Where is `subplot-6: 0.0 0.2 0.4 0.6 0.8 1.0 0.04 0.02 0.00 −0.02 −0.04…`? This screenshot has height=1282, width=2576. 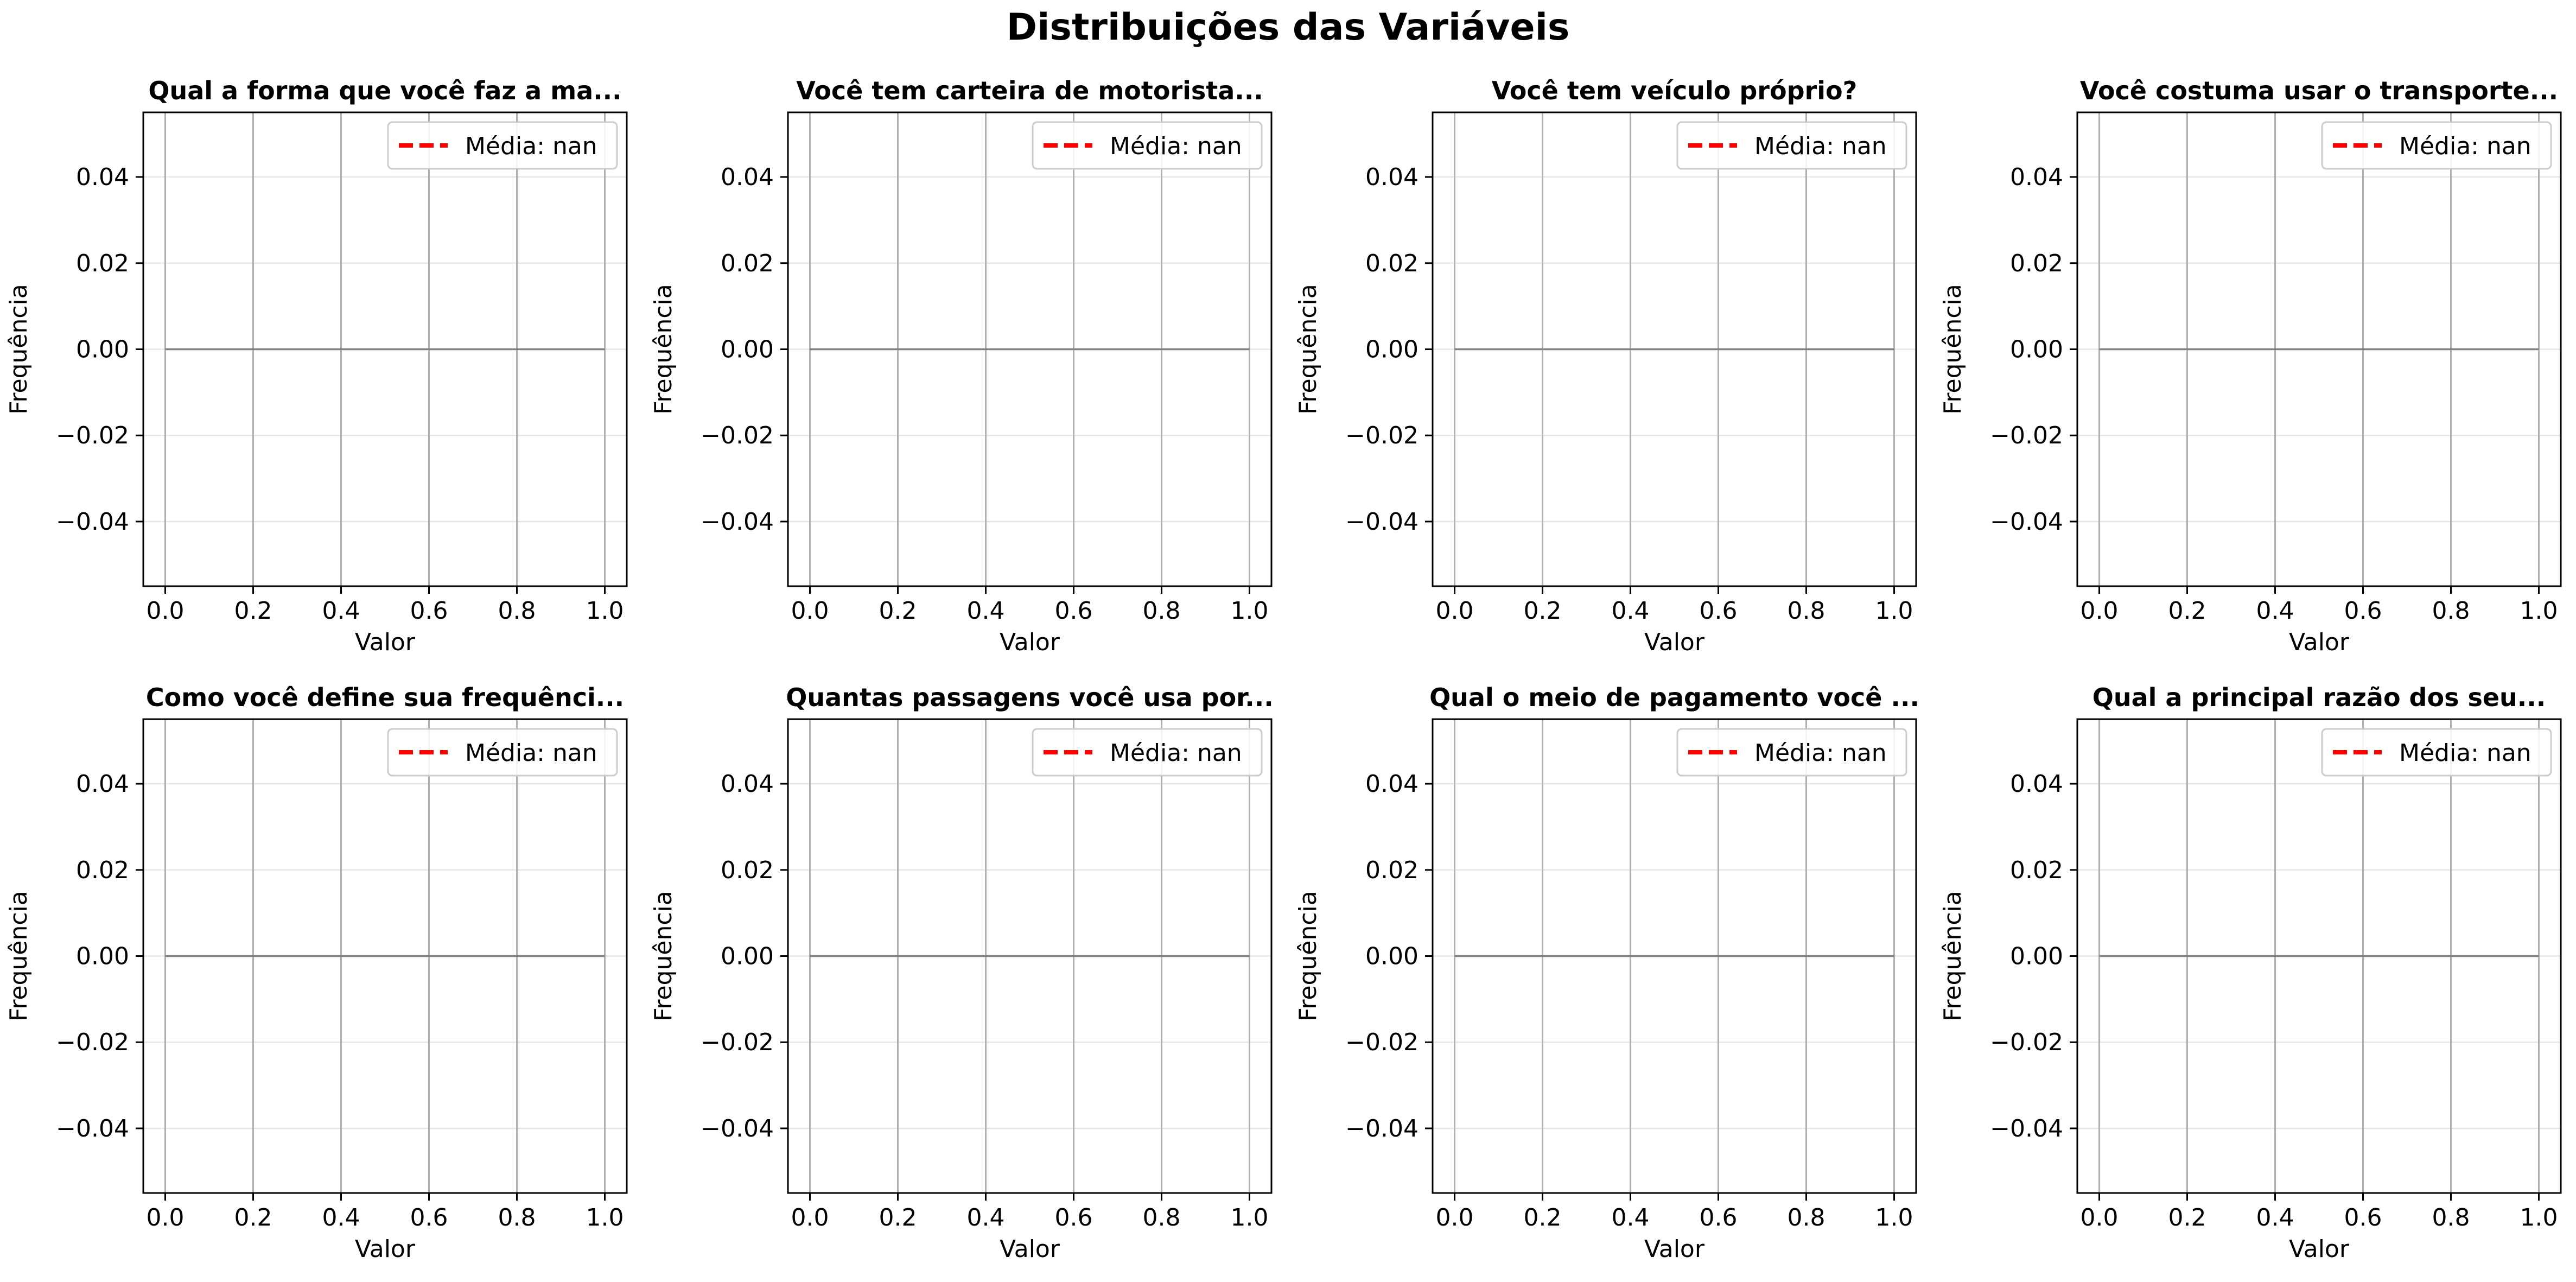 subplot-6: 0.0 0.2 0.4 0.6 0.8 1.0 0.04 0.02 0.00 −0.02 −0.04… is located at coordinates (962, 973).